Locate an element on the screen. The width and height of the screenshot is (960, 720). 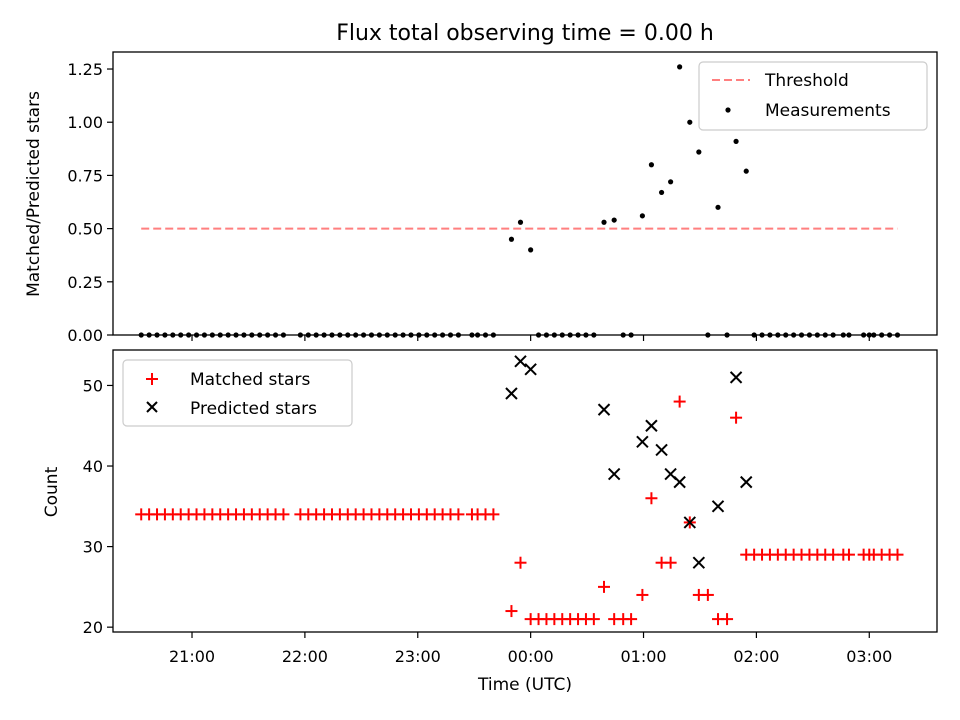
figure-title: Flux total observing time = 0.00 h is located at coordinates (525, 33).